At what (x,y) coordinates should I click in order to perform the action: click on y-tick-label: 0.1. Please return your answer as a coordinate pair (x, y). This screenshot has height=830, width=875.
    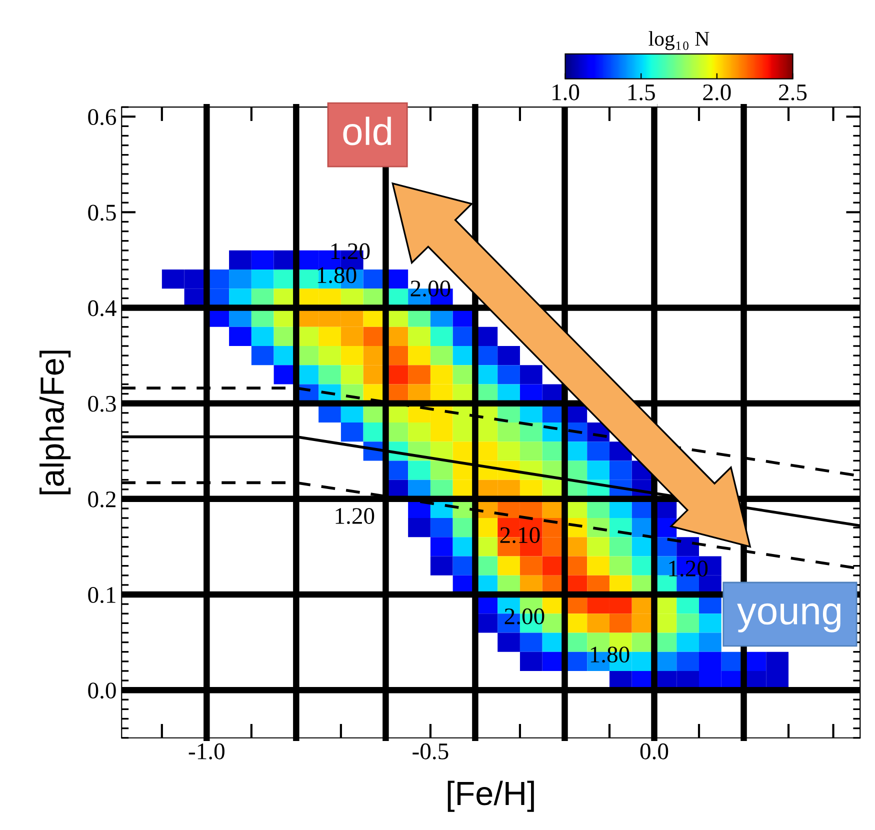
    Looking at the image, I should click on (102, 595).